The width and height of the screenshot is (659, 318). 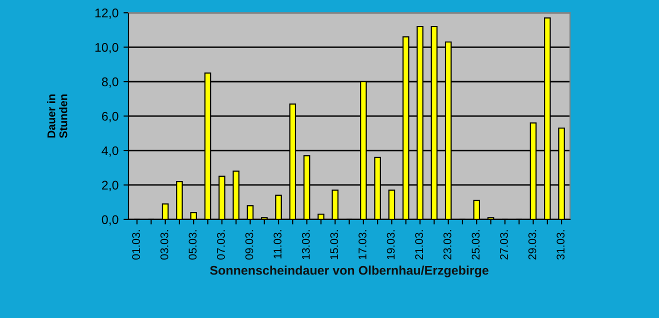 I want to click on x-tick-label: 09.03., so click(x=249, y=245).